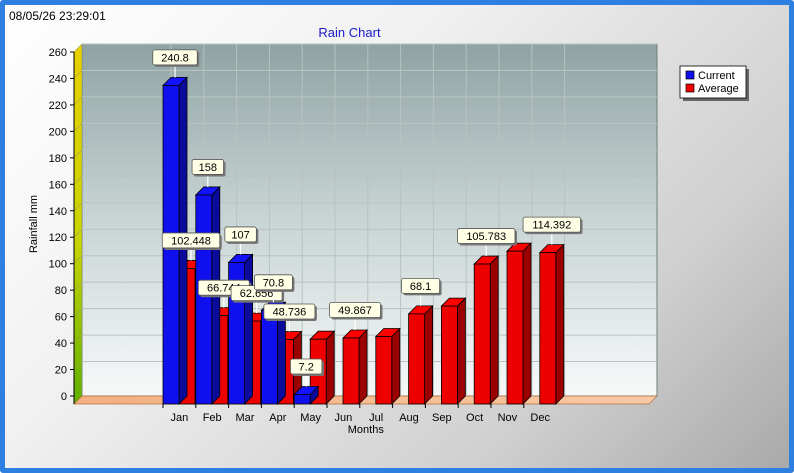  I want to click on y-tick-label: 80, so click(61, 291).